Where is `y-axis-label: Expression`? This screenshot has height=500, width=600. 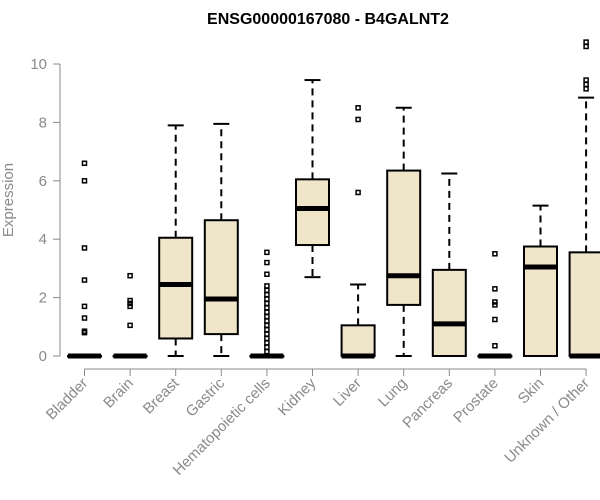
y-axis-label: Expression is located at coordinates (8, 200).